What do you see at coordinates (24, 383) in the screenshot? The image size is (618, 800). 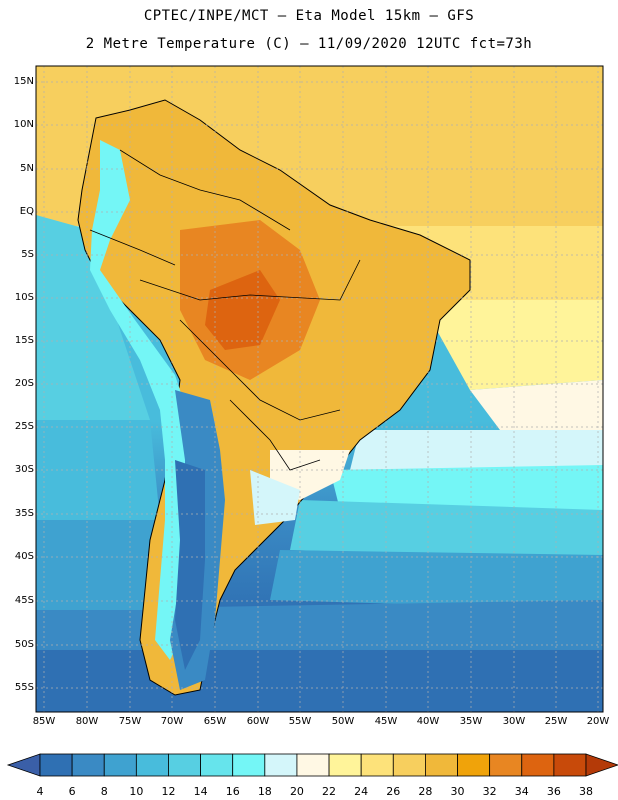 I see `lat-label: 20S` at bounding box center [24, 383].